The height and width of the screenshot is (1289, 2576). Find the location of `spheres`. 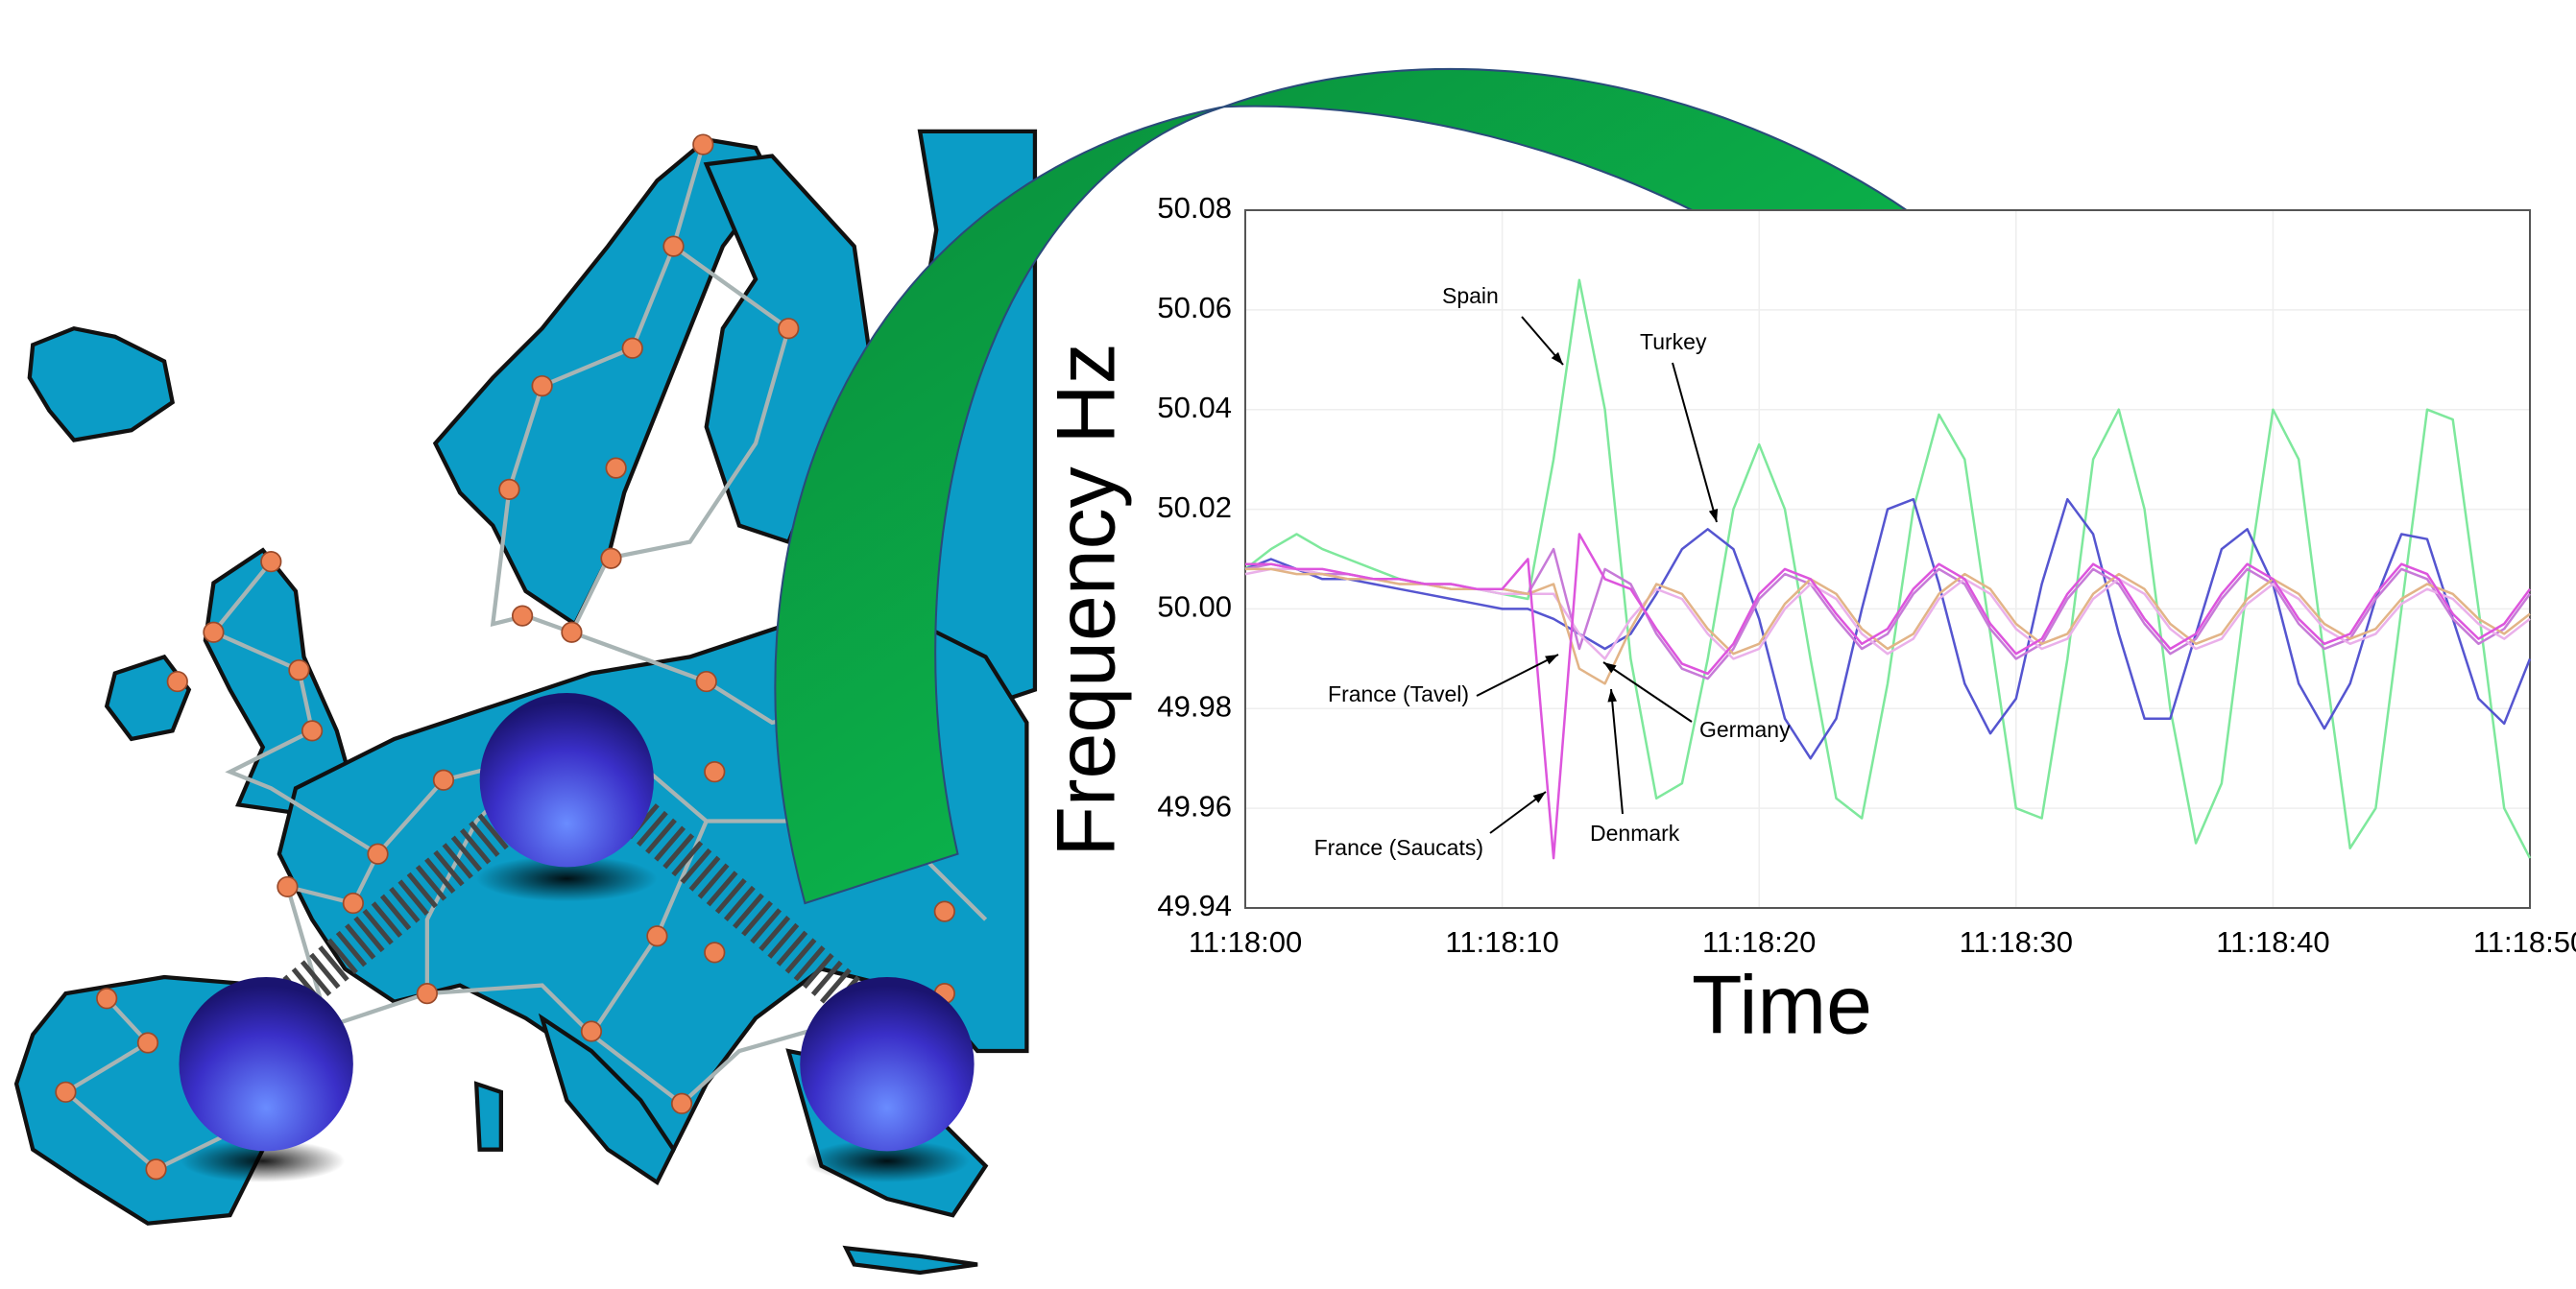

spheres is located at coordinates (577, 937).